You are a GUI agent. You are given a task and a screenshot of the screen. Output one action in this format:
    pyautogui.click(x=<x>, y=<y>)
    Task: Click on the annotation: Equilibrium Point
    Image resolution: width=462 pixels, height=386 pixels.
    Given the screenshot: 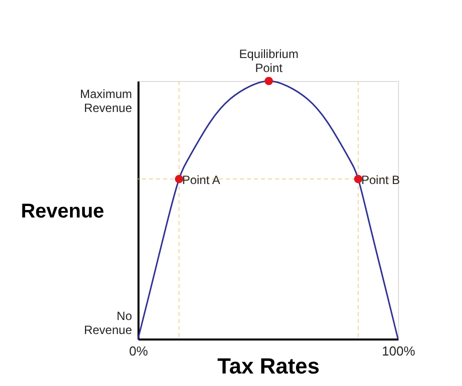 What is the action you would take?
    pyautogui.click(x=268, y=61)
    